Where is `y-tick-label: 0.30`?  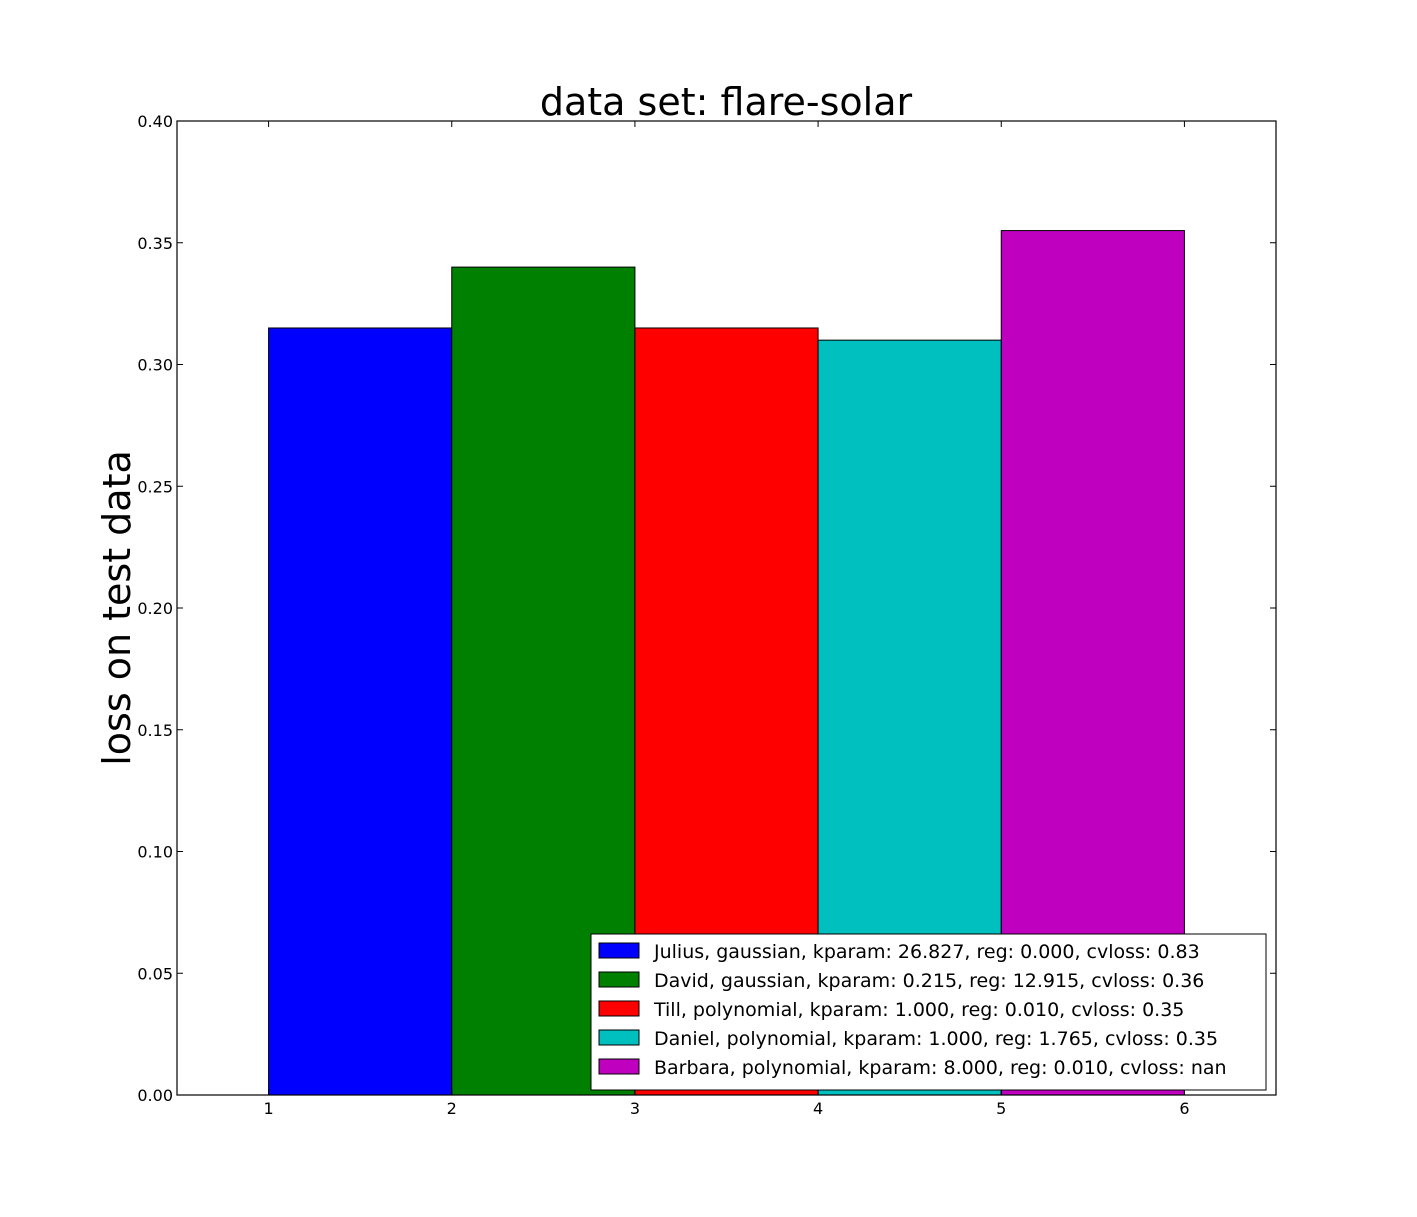 y-tick-label: 0.30 is located at coordinates (155, 365).